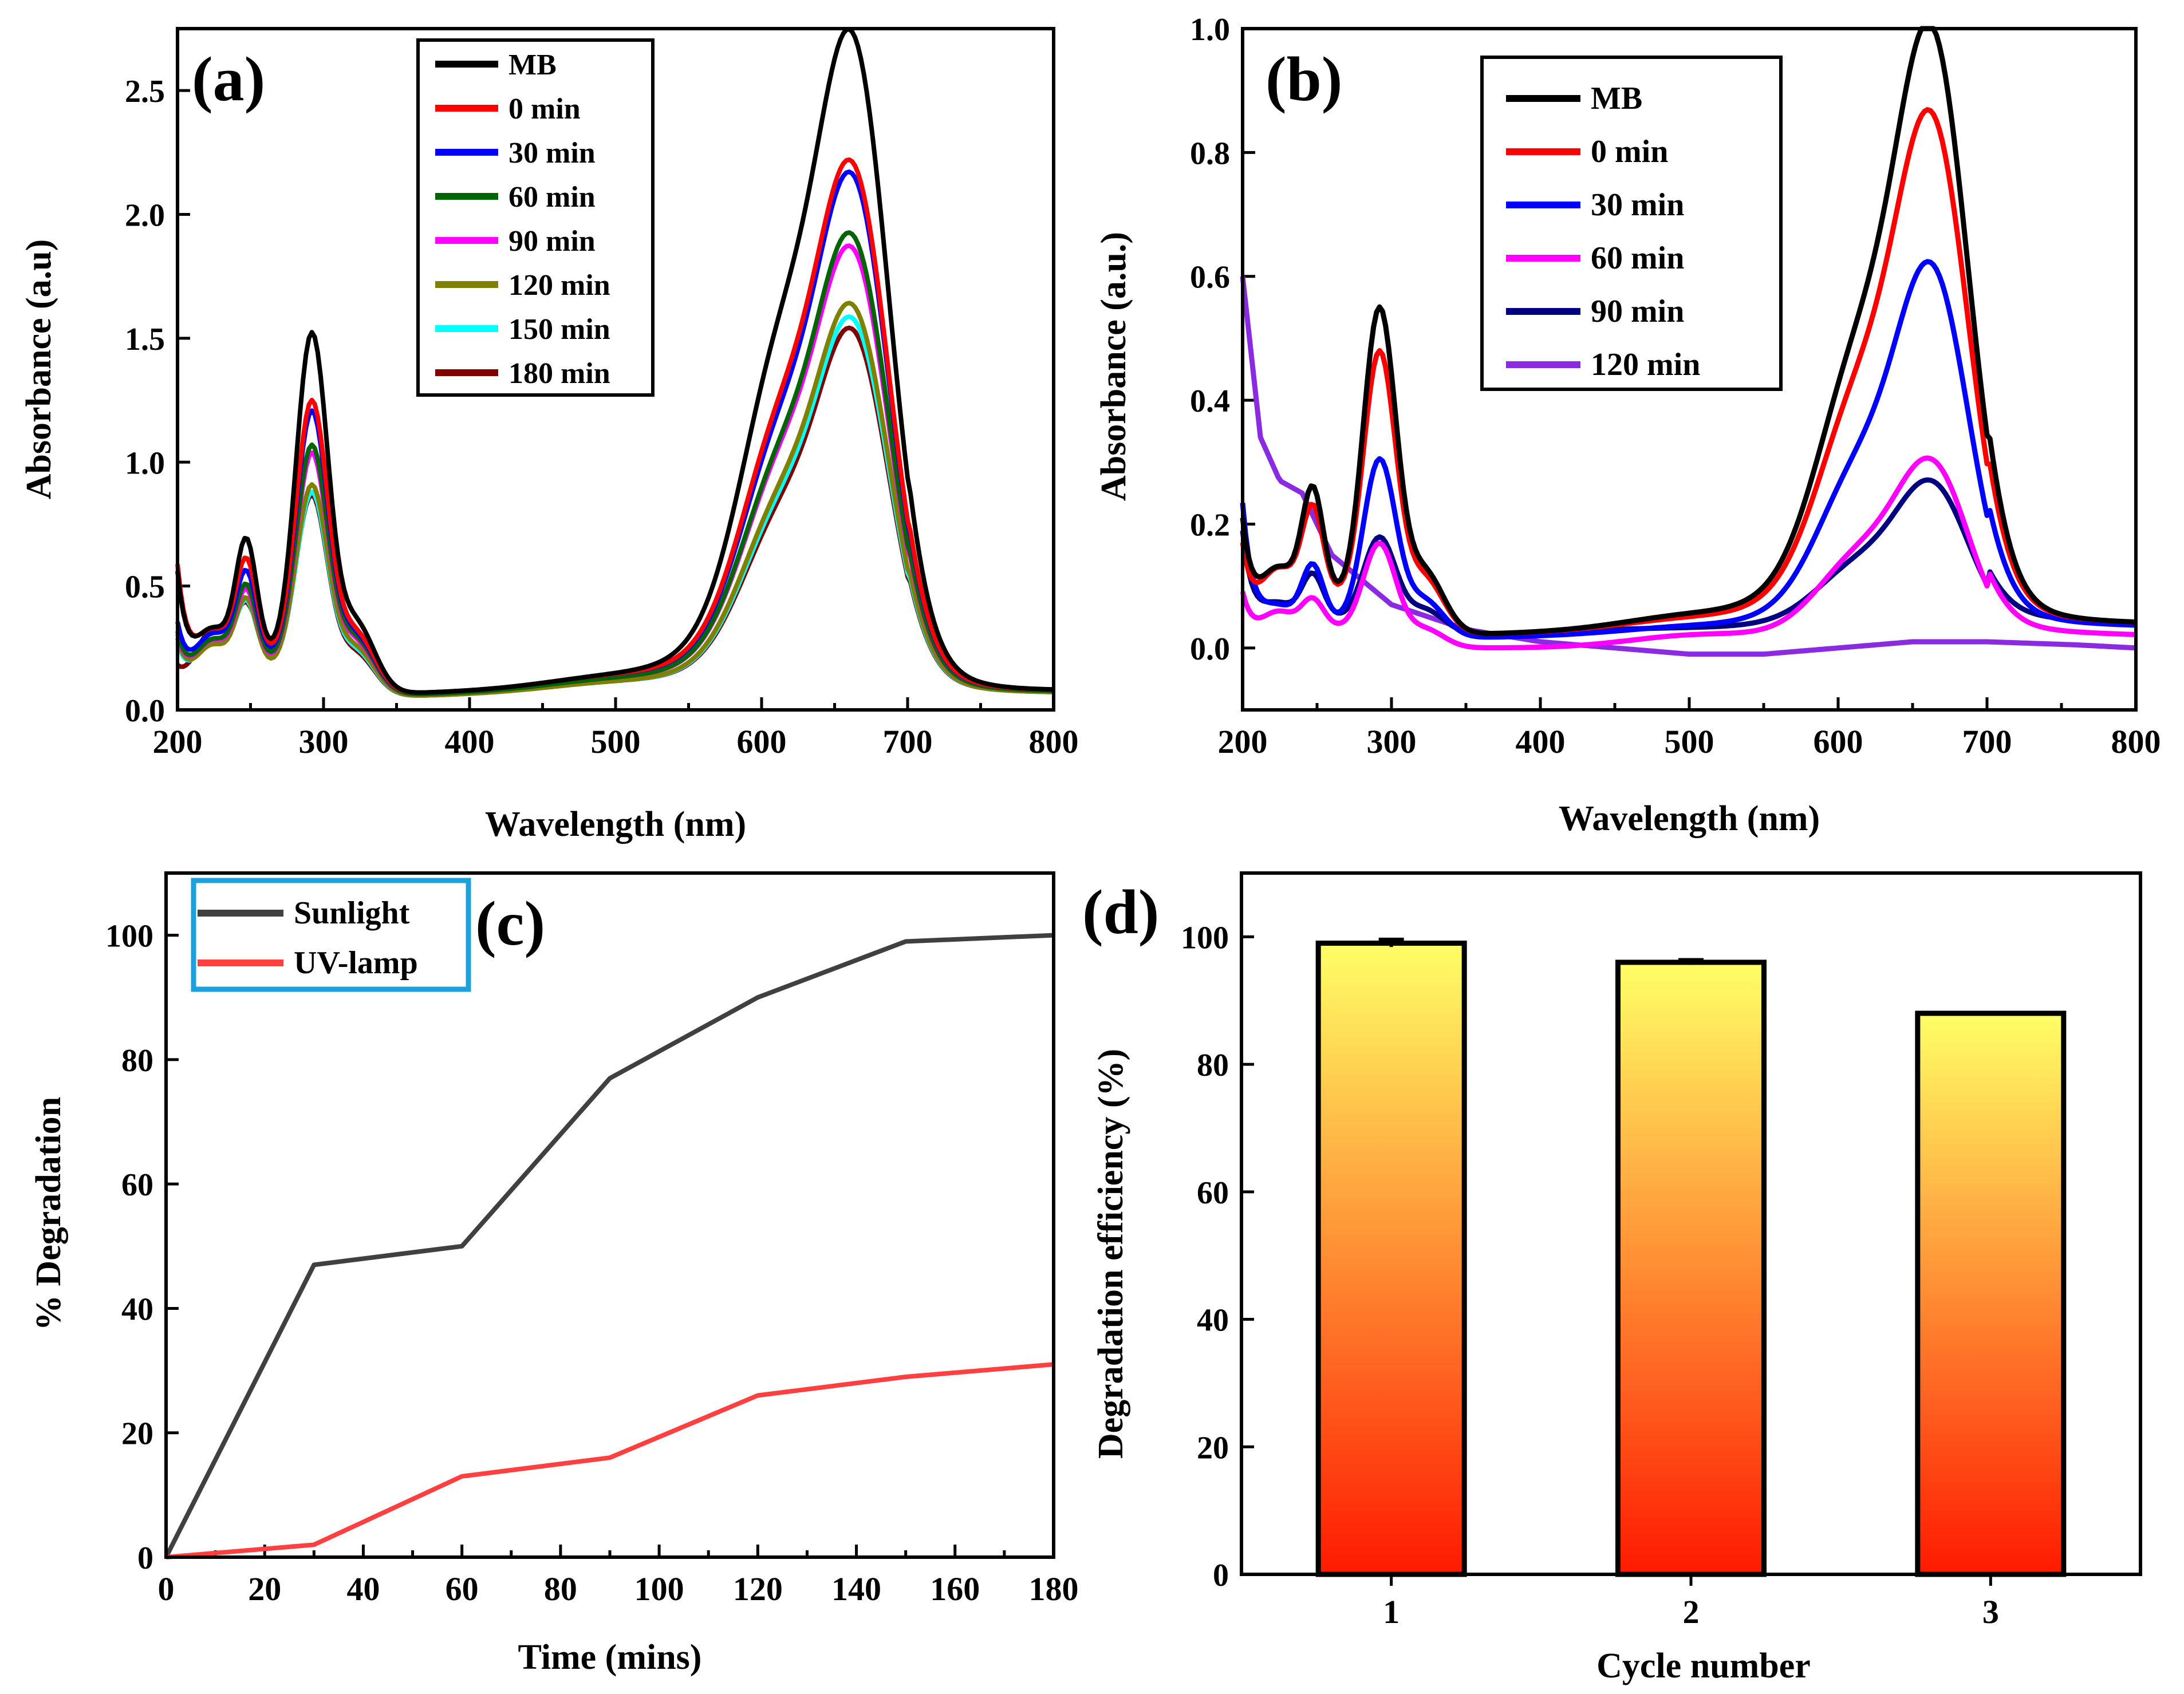 This screenshot has height=1694, width=2184. I want to click on y-tick-label: 0.8, so click(1210, 153).